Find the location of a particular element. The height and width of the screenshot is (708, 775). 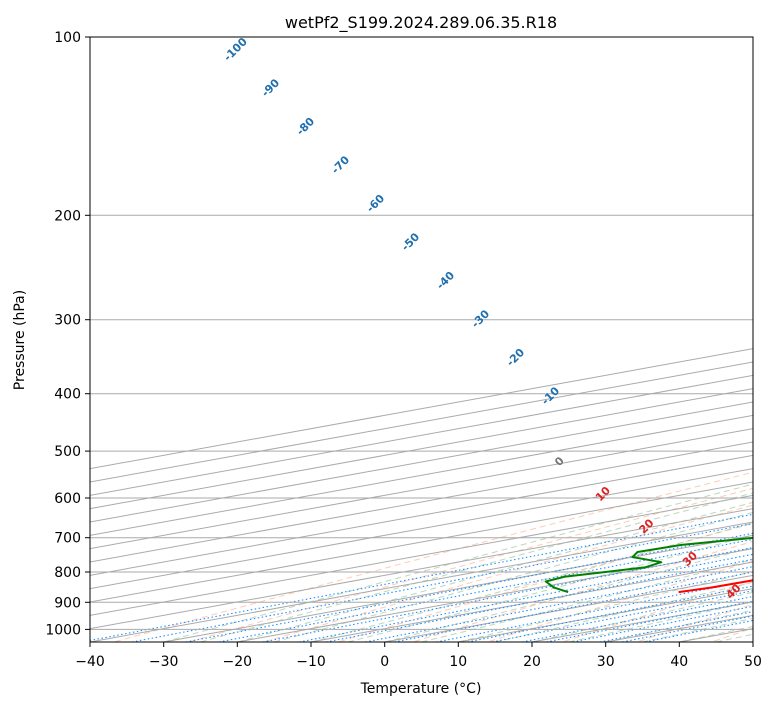

x-tick-label: 20 is located at coordinates (532, 662).